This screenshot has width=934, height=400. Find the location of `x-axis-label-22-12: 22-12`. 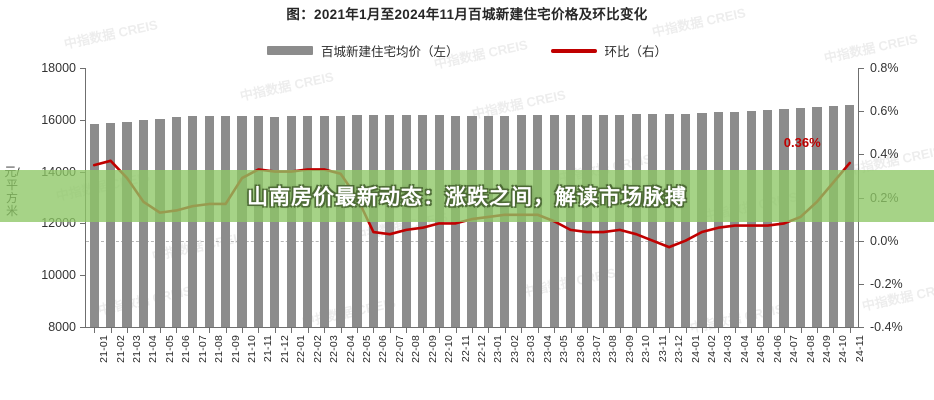

x-axis-label-22-12: 22-12 is located at coordinates (482, 349).